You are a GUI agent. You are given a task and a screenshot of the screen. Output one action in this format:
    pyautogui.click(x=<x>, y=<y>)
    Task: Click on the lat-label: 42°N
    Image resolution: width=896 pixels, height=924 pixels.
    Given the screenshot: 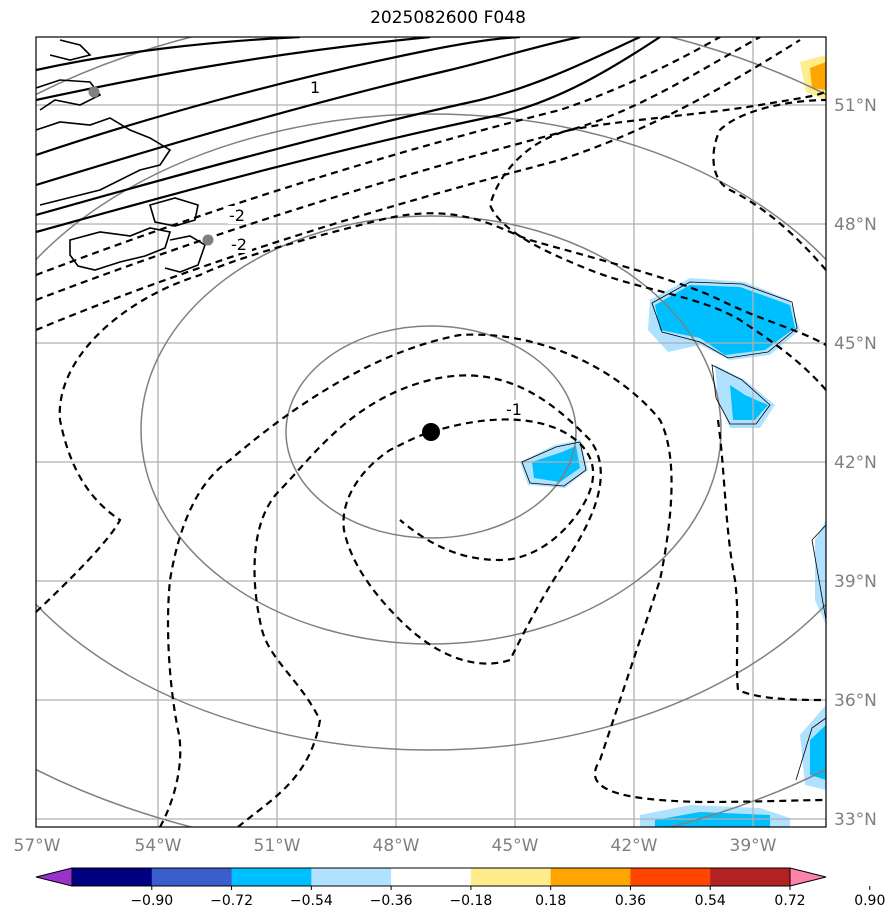 What is the action you would take?
    pyautogui.click(x=855, y=463)
    